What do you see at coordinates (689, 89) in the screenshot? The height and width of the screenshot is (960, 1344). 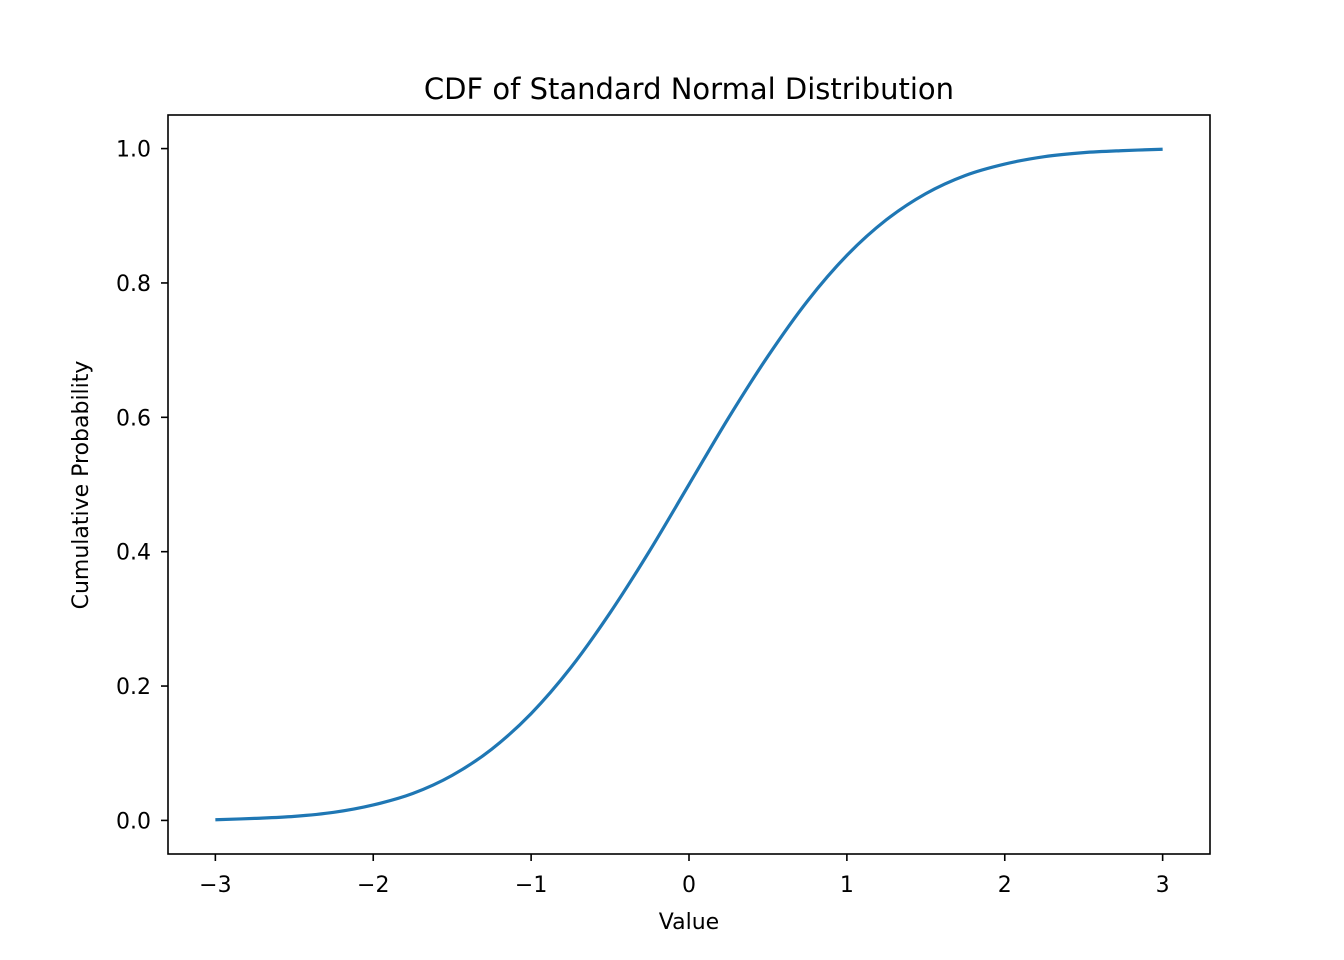 I see `chart-title: CDF of Standard Normal Distribution` at bounding box center [689, 89].